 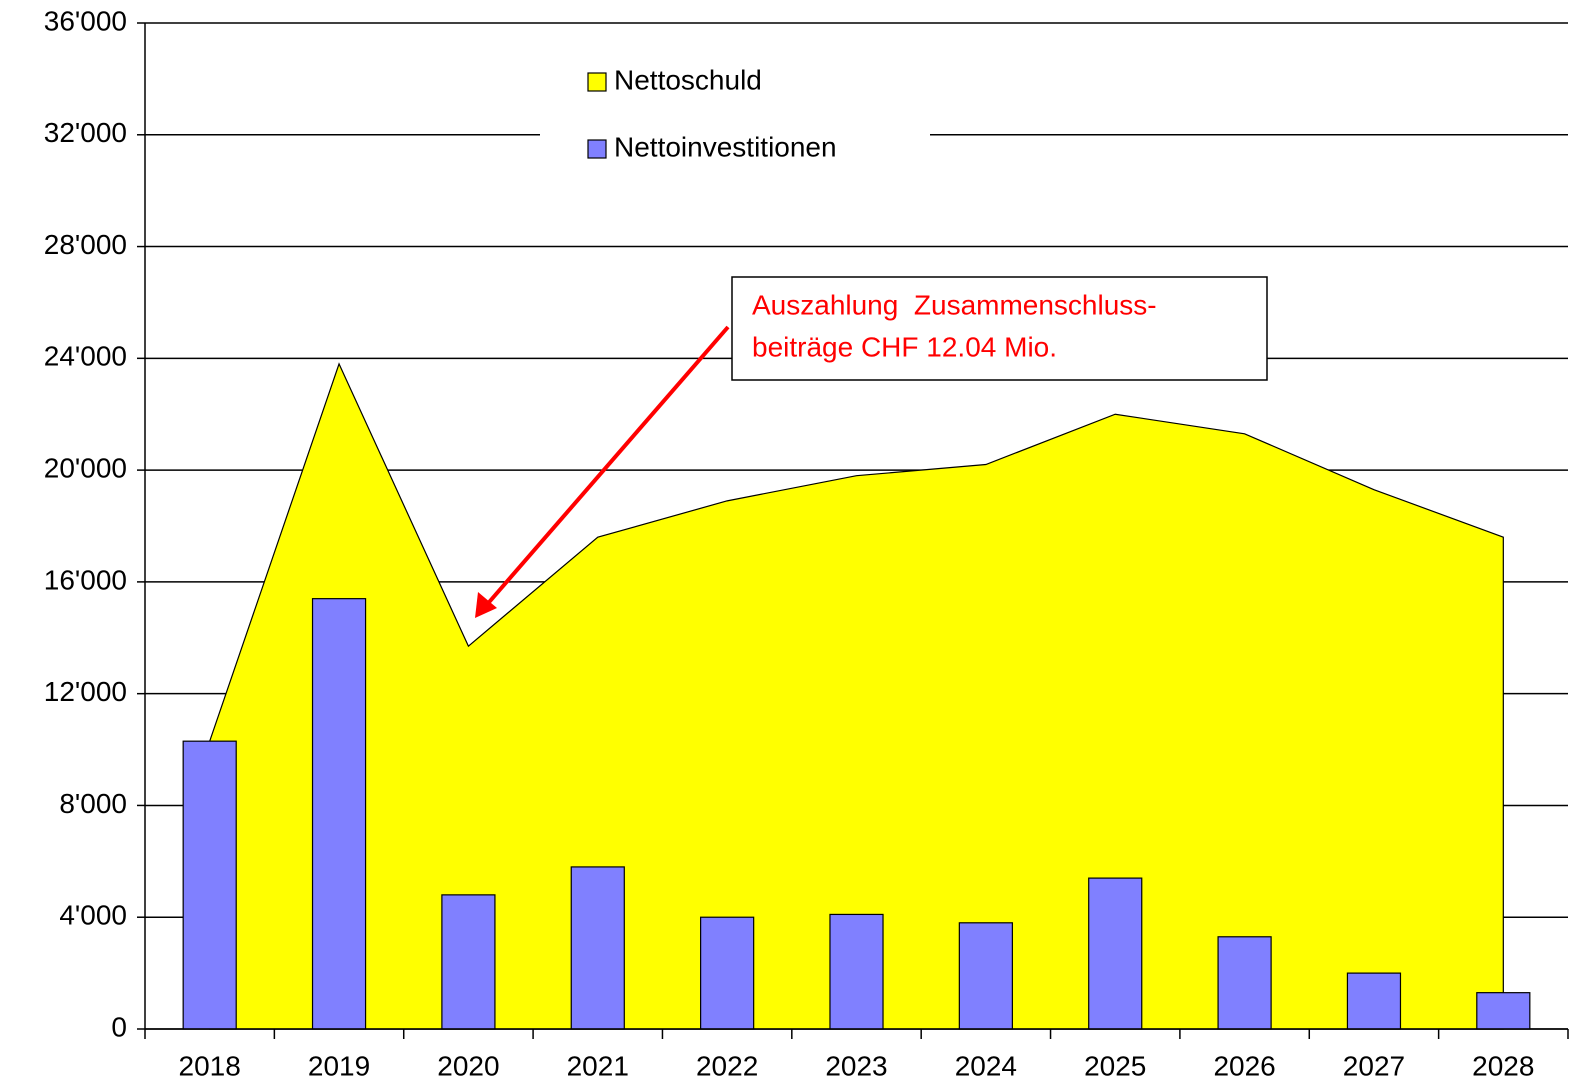 I want to click on x-tick-label: 2026, so click(x=1244, y=1065).